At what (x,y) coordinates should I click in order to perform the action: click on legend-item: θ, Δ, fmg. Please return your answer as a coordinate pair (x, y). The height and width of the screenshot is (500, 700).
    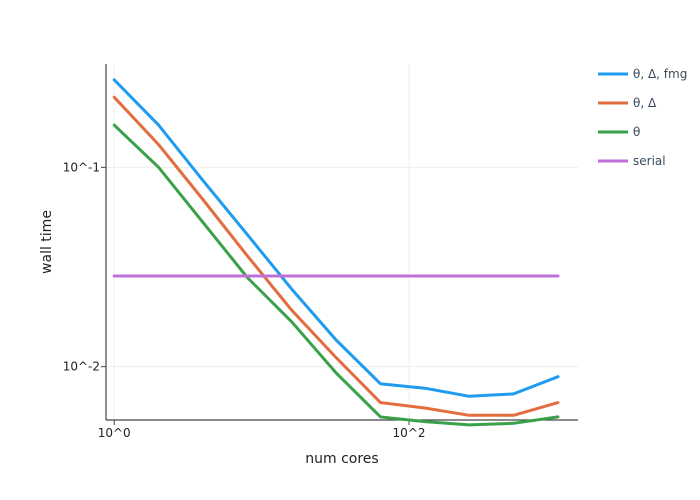
    Looking at the image, I should click on (642, 74).